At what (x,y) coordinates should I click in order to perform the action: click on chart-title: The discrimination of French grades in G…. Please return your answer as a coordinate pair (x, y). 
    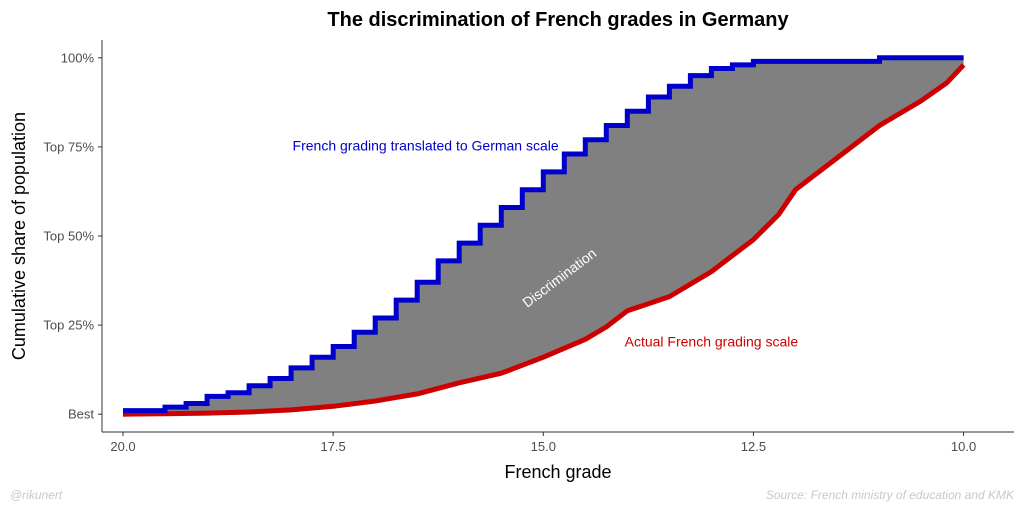
    Looking at the image, I should click on (558, 20).